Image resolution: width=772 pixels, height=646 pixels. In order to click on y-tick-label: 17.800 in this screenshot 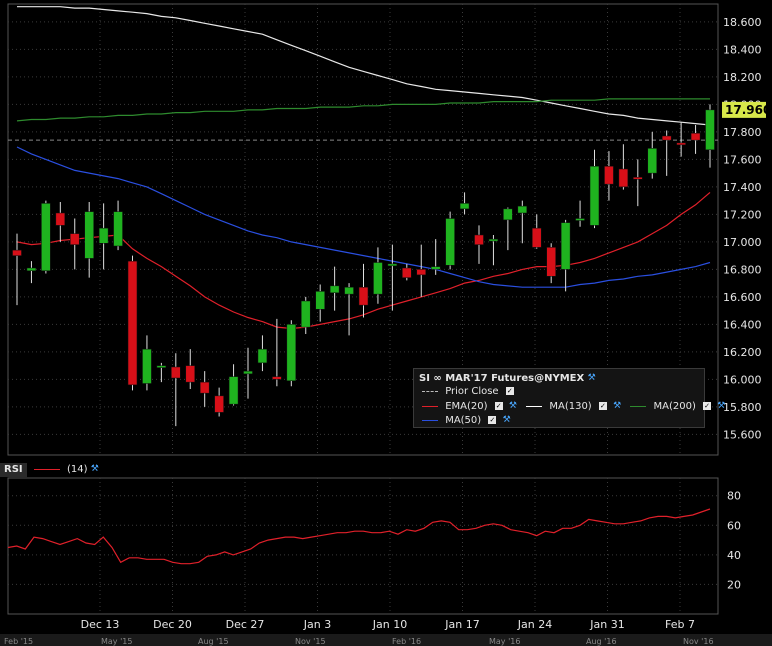, I will do `click(742, 132)`.